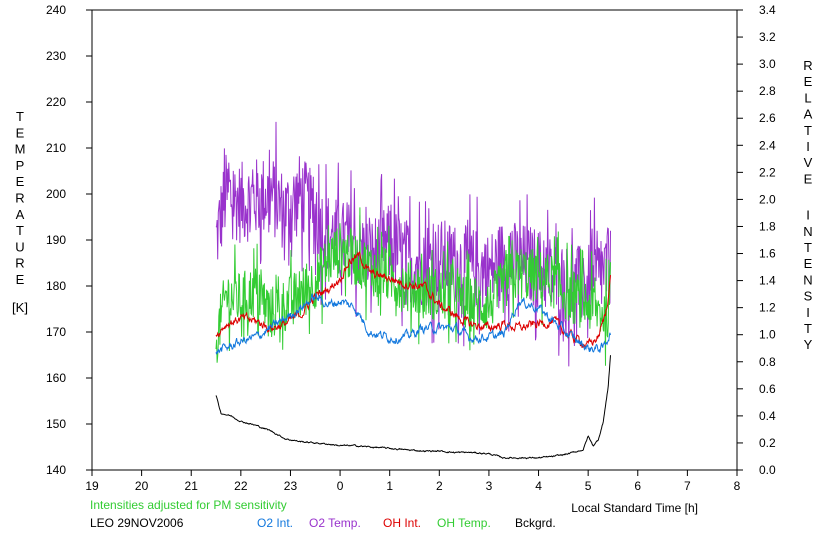  I want to click on y-left-label-letter: M, so click(20, 149).